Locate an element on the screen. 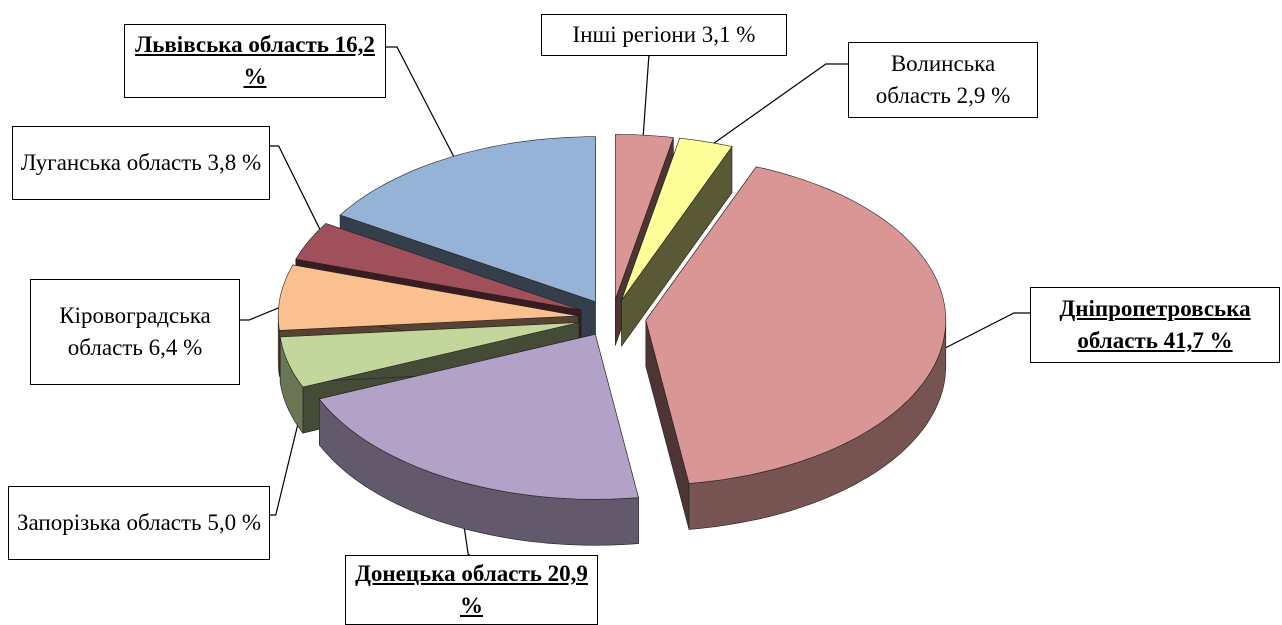  label-text: Кіровоградська область 6,4 % is located at coordinates (135, 332).